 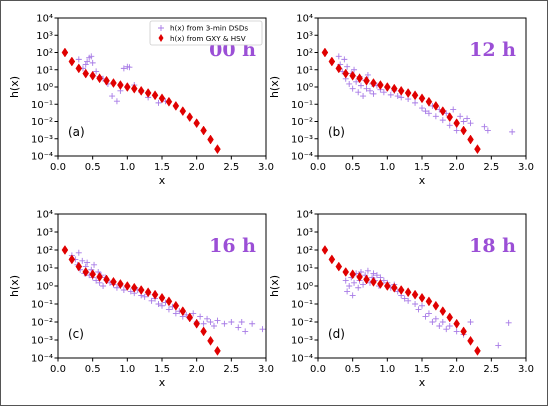 What do you see at coordinates (208, 38) in the screenshot?
I see `legend-entry: h(x) from GXY & HSV` at bounding box center [208, 38].